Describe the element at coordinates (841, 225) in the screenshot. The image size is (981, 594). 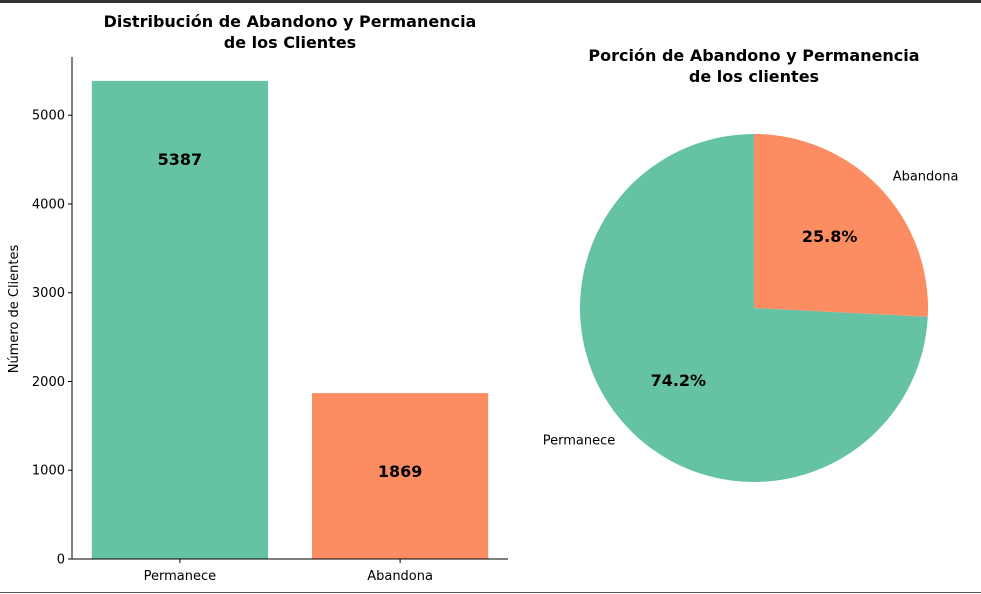
I see `pie-slice-abandona` at that location.